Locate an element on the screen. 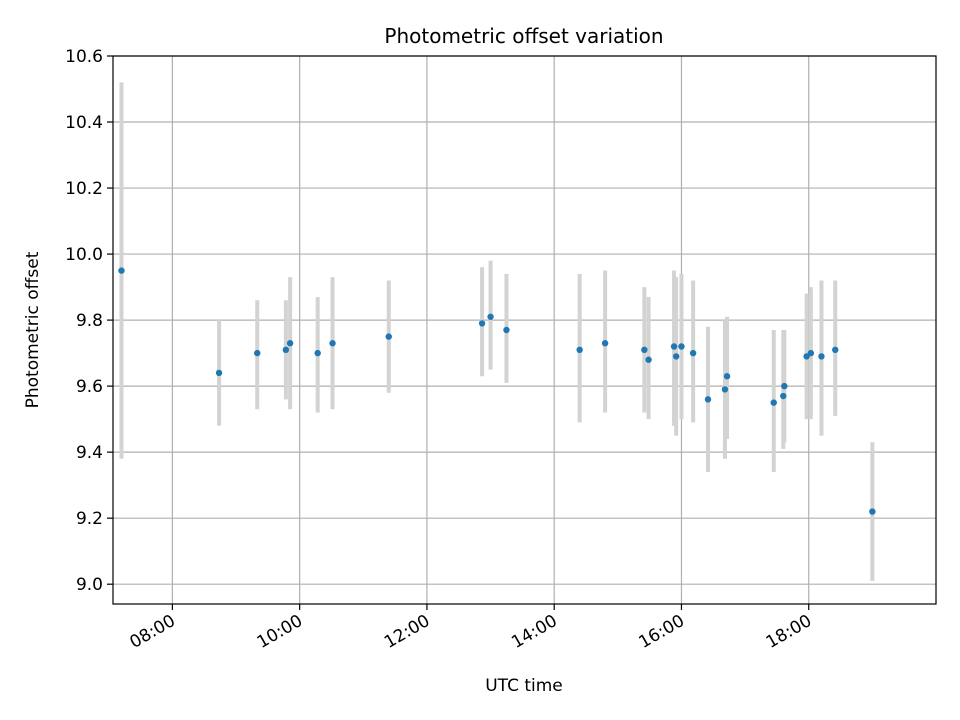 Image resolution: width=960 pixels, height=720 pixels. x-axis-label: UTC time is located at coordinates (524, 686).